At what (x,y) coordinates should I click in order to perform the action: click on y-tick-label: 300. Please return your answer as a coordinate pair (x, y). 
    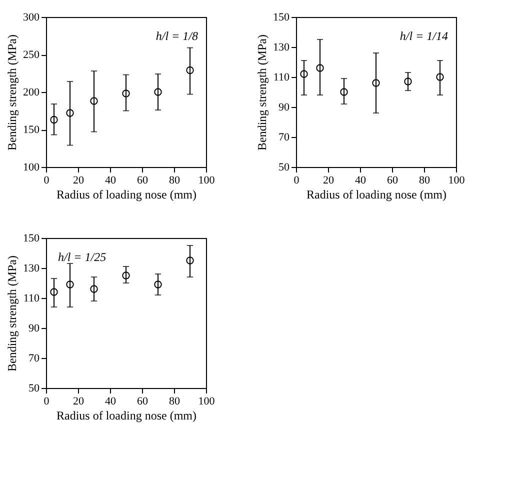
    Looking at the image, I should click on (31, 18).